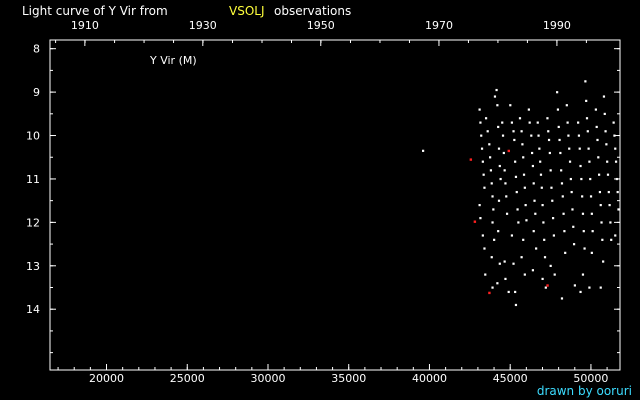  What do you see at coordinates (95, 11) in the screenshot?
I see `chart-title-prefix: Light curve of Y Vir from` at bounding box center [95, 11].